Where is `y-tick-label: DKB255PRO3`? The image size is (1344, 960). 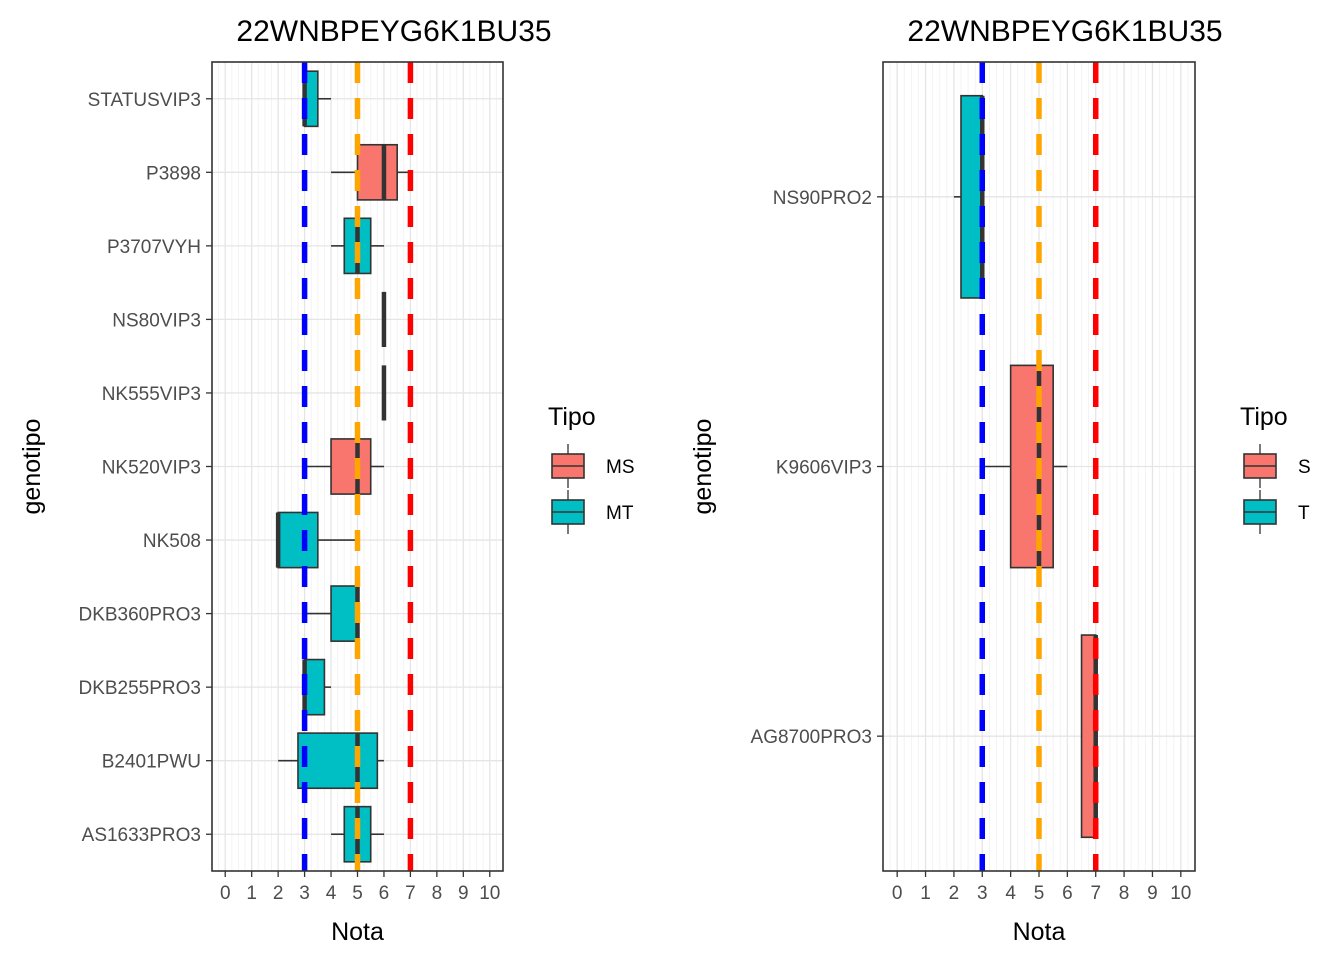 y-tick-label: DKB255PRO3 is located at coordinates (139, 688).